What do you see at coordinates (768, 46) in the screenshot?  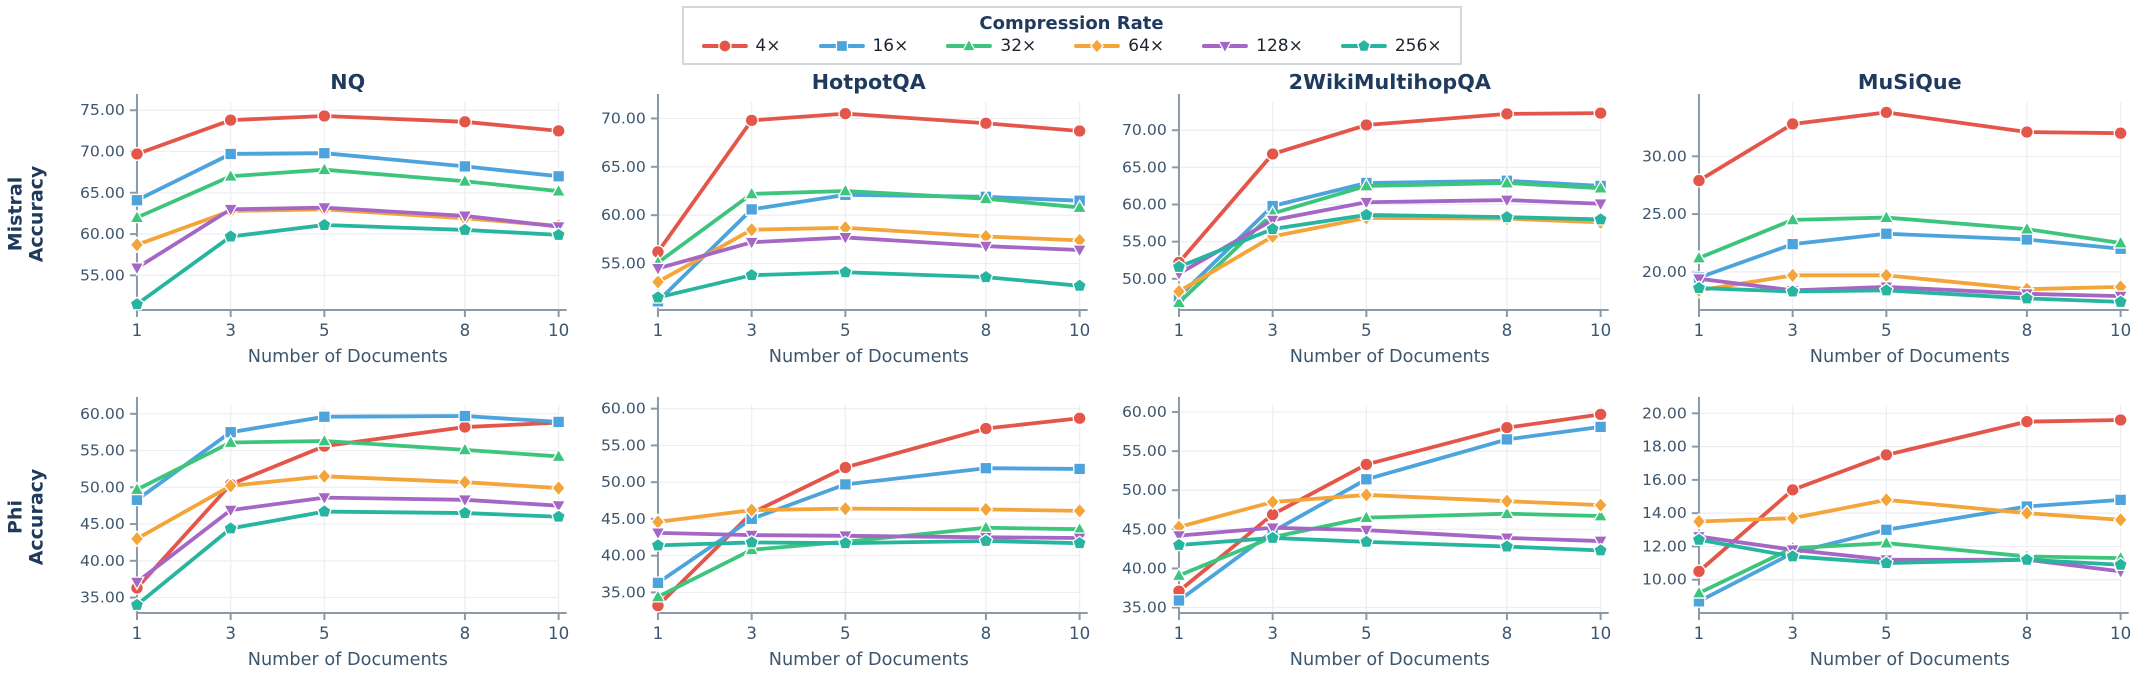 I see `legend-item-label: 4×` at bounding box center [768, 46].